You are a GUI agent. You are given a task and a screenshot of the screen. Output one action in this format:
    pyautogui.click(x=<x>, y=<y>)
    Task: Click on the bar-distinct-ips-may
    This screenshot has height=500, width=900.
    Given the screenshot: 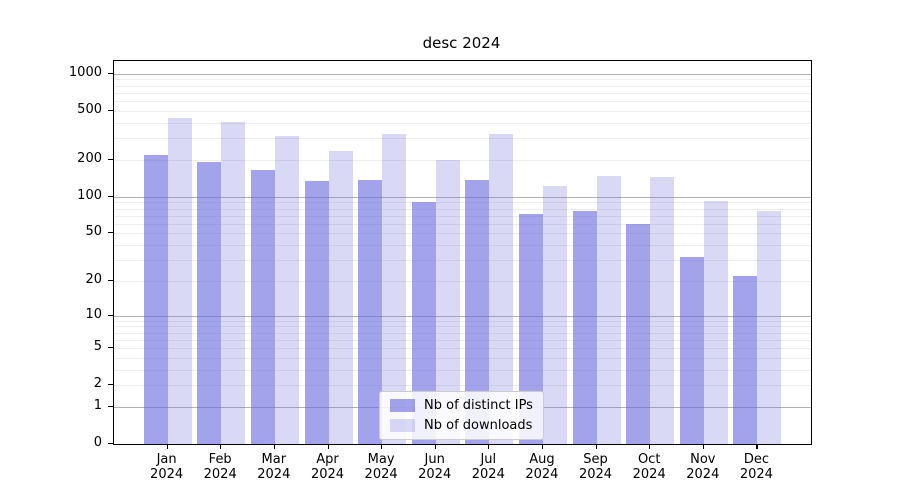 What is the action you would take?
    pyautogui.click(x=370, y=311)
    